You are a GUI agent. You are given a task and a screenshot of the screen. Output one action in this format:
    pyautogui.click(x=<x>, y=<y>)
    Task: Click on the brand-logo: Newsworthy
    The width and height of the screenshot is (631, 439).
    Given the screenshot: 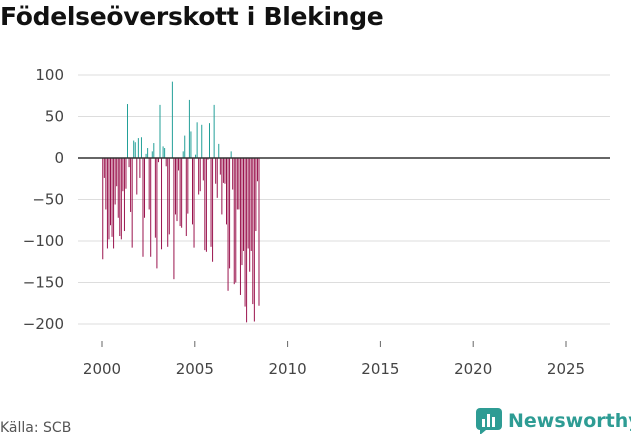 What is the action you would take?
    pyautogui.click(x=553, y=421)
    